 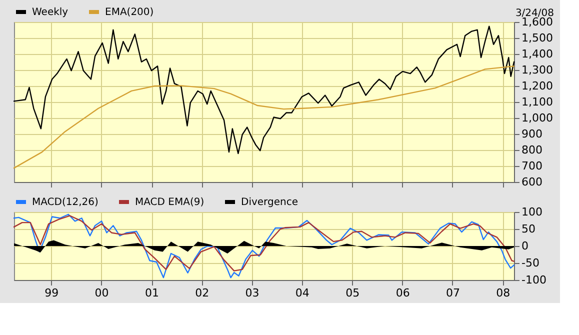 I want to click on x-tick-label: 07, so click(x=453, y=293).